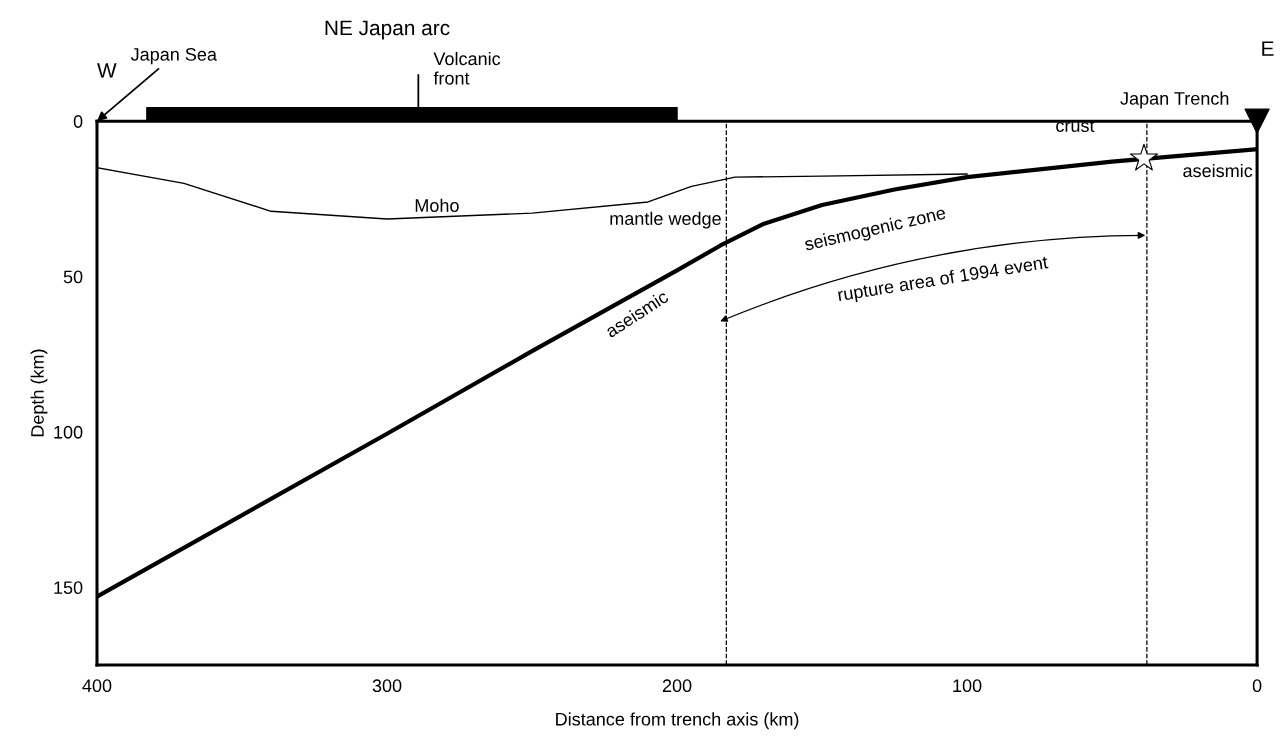 The image size is (1288, 748). Describe the element at coordinates (943, 280) in the screenshot. I see `annotation: rupture area of 1994 event` at that location.